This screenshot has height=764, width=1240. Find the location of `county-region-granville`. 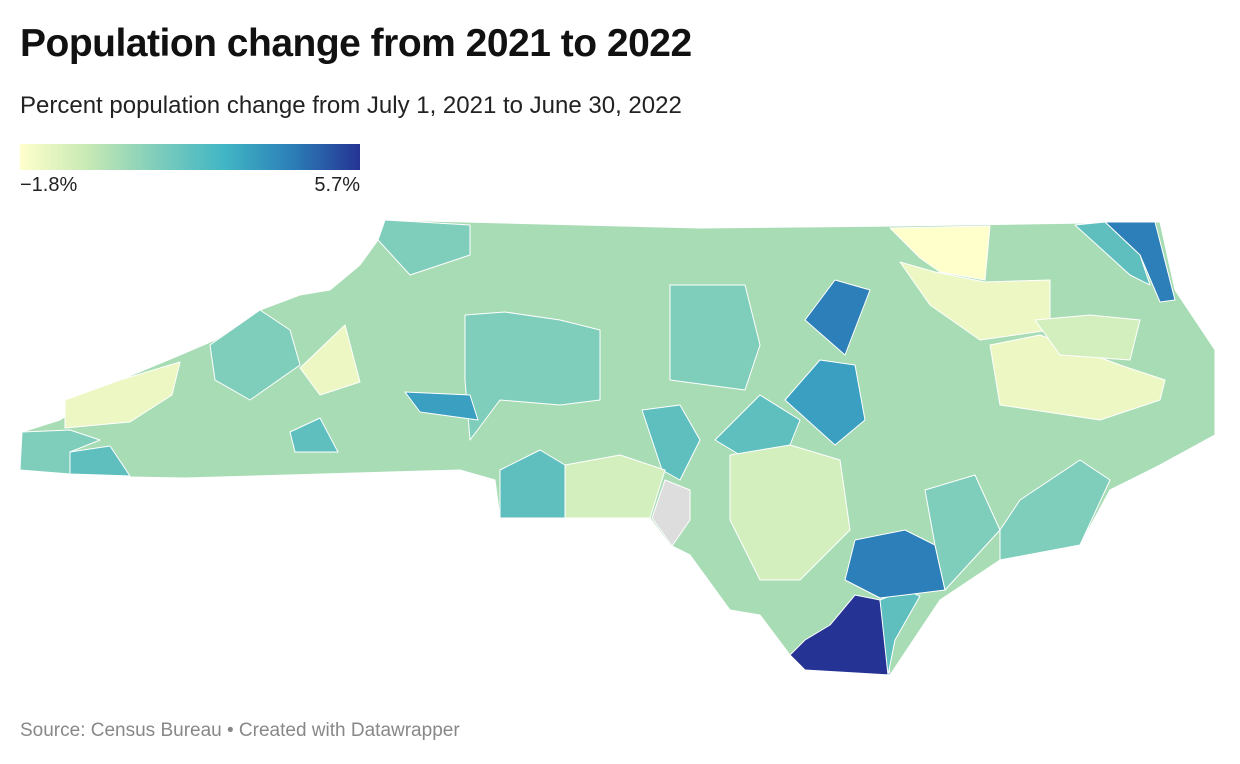

county-region-granville is located at coordinates (837, 317).